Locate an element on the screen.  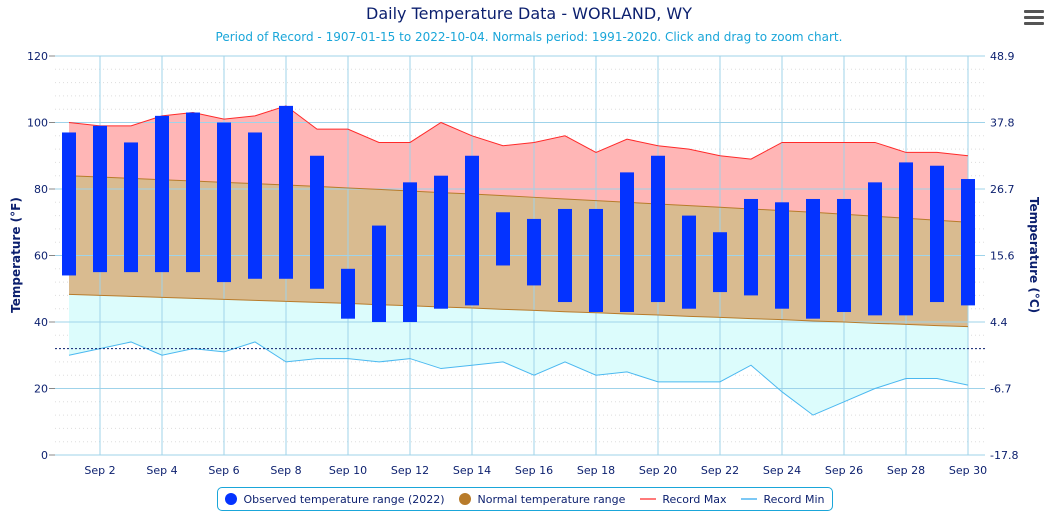
y-axis-title: Temperature (°F) is located at coordinates (16, 255).